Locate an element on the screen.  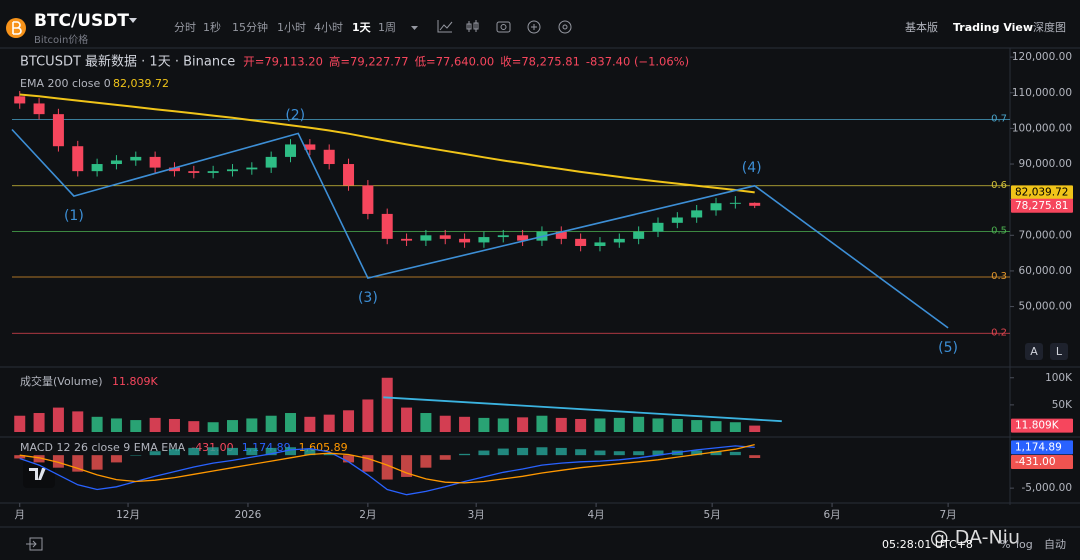
auto-option: 自动 is located at coordinates (1055, 544).